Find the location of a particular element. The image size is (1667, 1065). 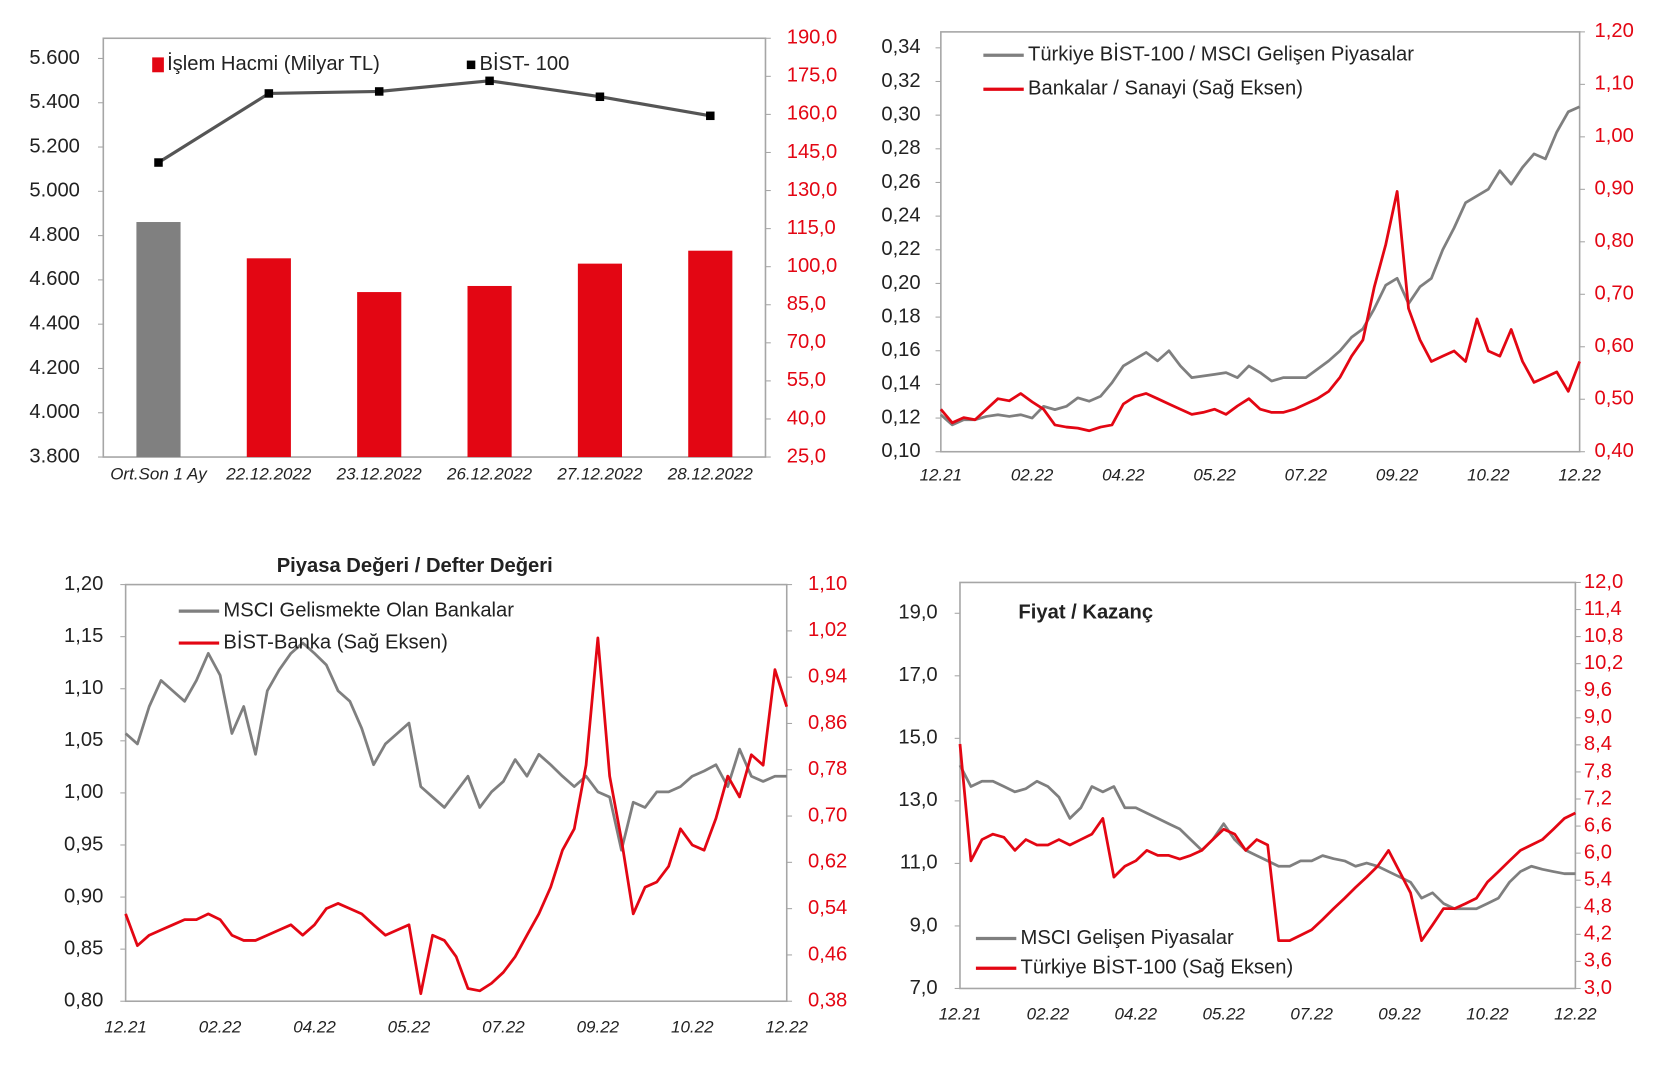

y-tick-label: 5.400 is located at coordinates (54, 102).